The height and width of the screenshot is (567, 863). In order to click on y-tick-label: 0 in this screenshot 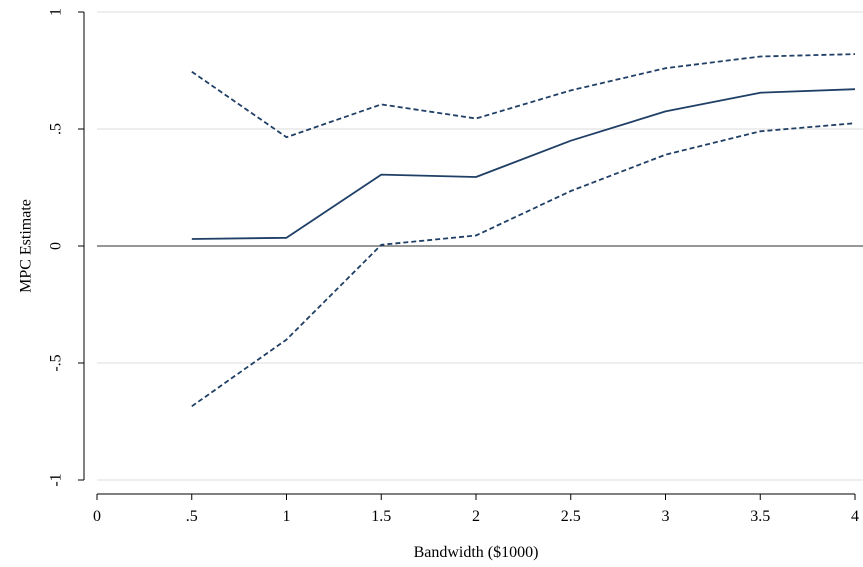, I will do `click(56, 246)`.